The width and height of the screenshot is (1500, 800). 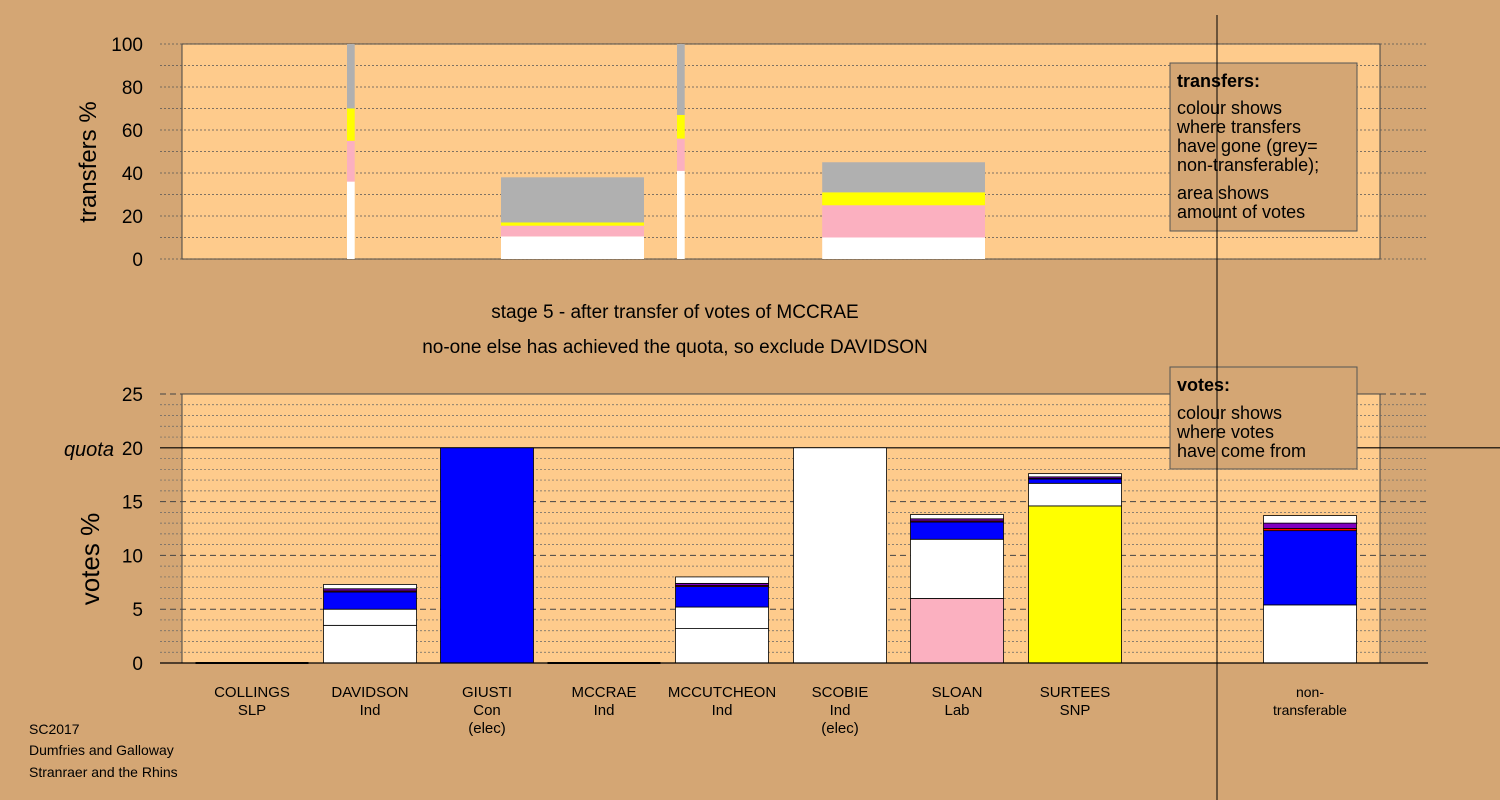 I want to click on transfers-y-tick-label: 0, so click(x=137, y=260).